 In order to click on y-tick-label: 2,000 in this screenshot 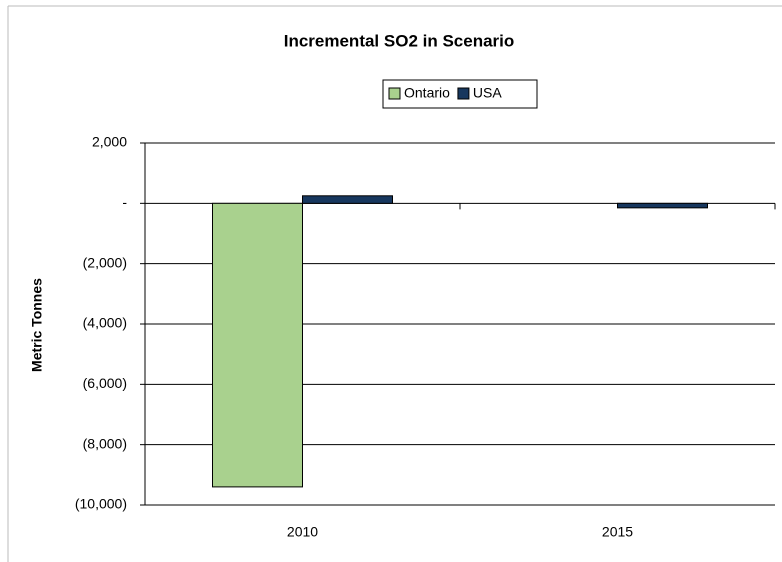, I will do `click(109, 142)`.